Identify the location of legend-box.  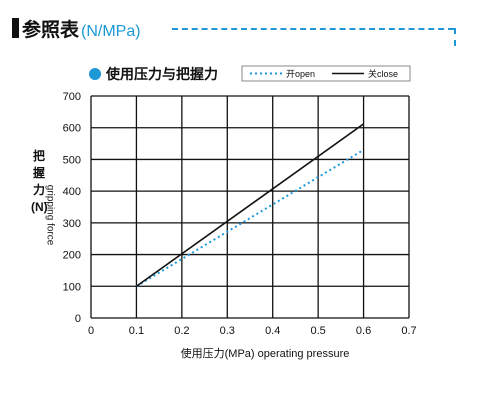
(326, 73).